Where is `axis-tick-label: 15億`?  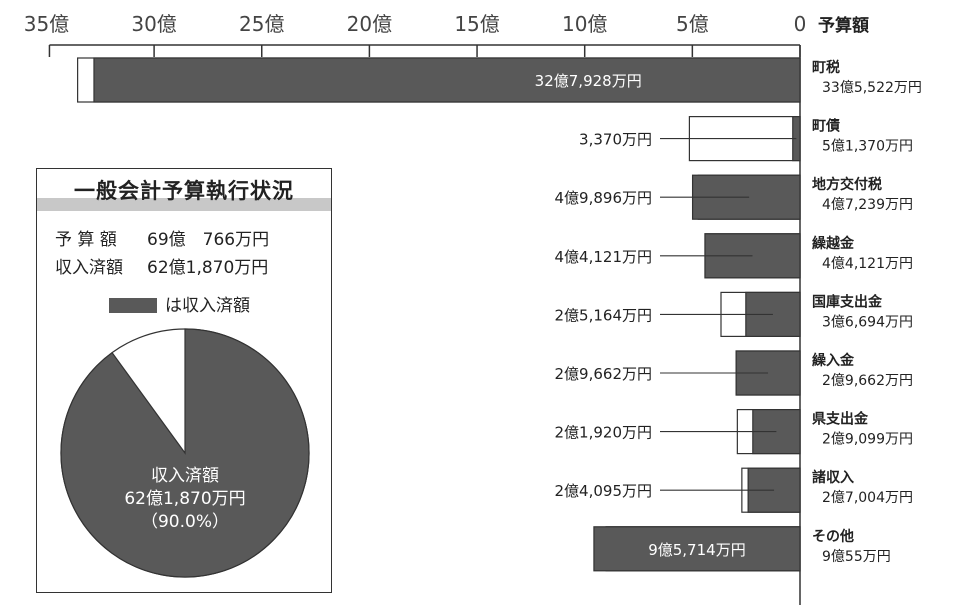 axis-tick-label: 15億 is located at coordinates (476, 24).